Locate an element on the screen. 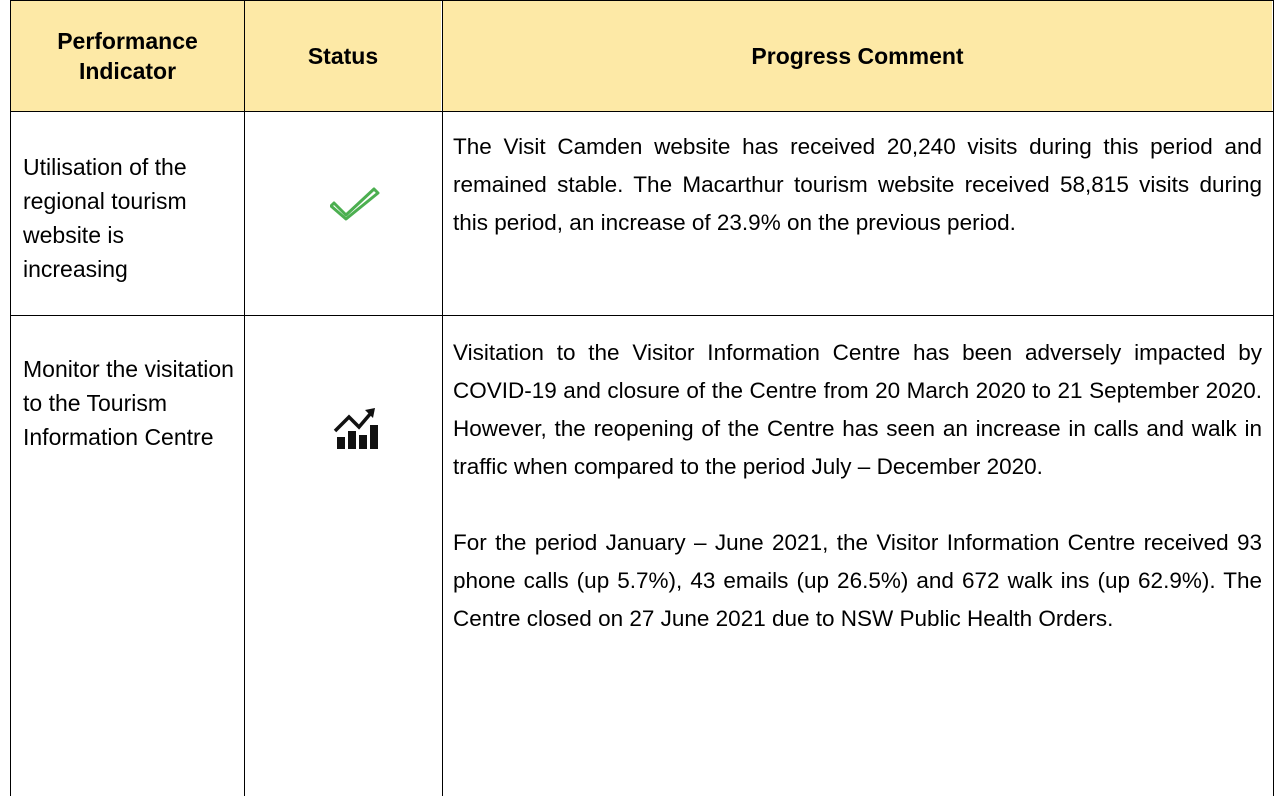 The width and height of the screenshot is (1280, 796). header-cell: Status is located at coordinates (343, 56).